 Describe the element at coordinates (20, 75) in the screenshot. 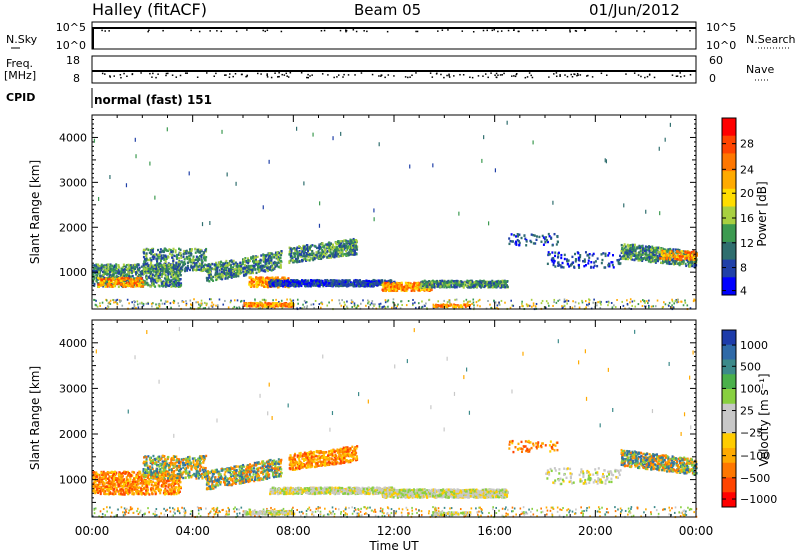

I see `freq-left-unit: [MHz]` at that location.